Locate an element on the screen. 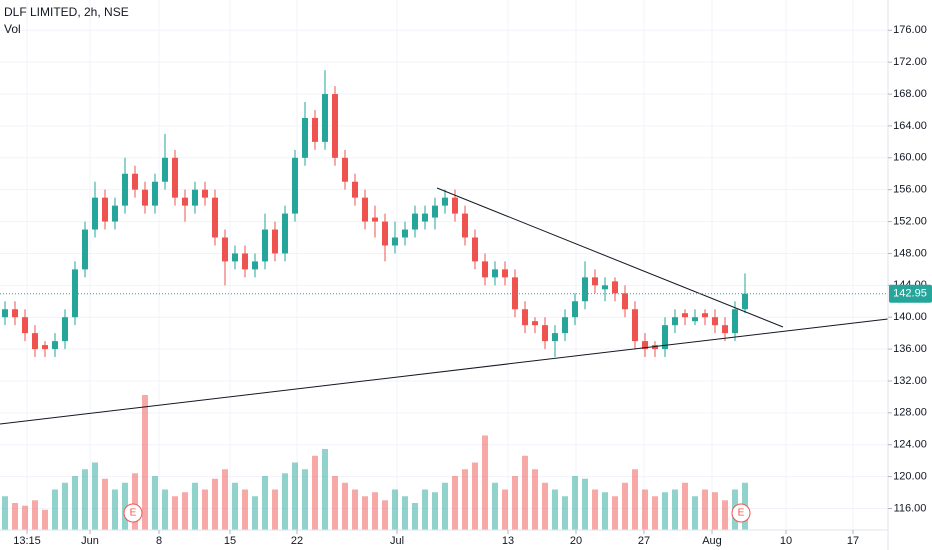 The width and height of the screenshot is (932, 550). y-tick-label: 168.00 is located at coordinates (910, 94).